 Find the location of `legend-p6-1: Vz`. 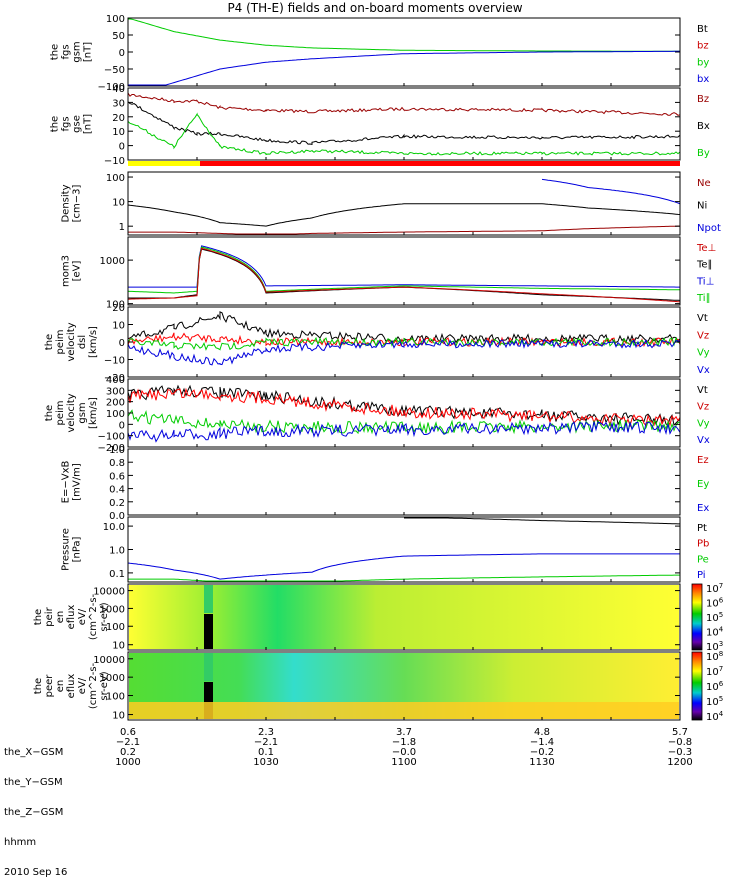

legend-p6-1: Vz is located at coordinates (703, 407).